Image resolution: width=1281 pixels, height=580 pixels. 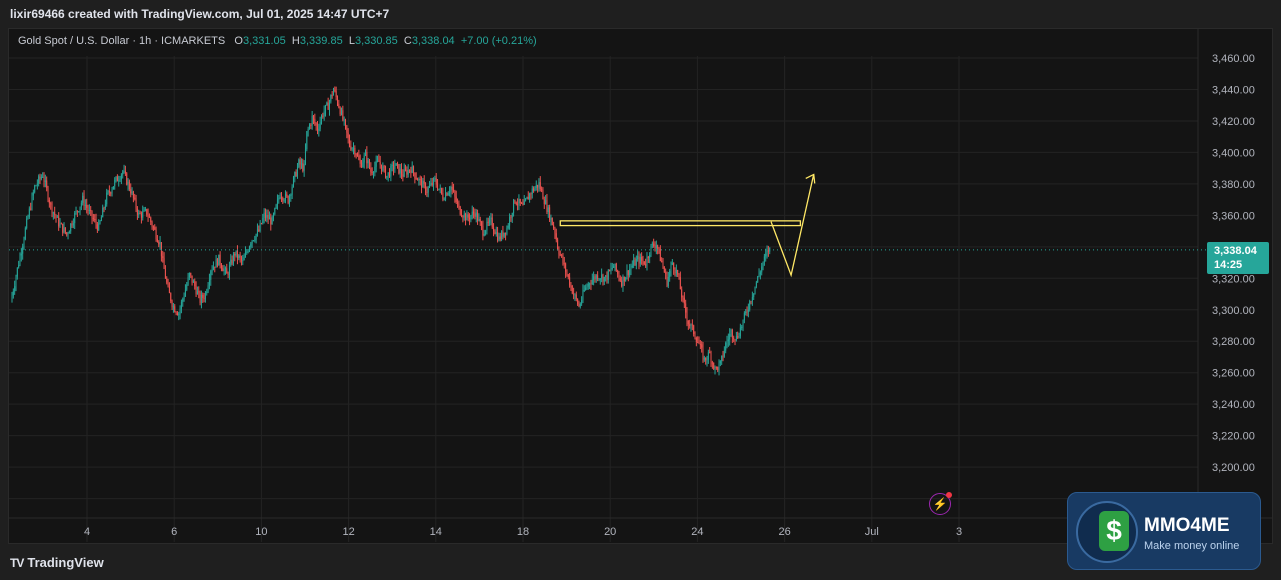 I want to click on symbol-label: Gold Spot / U.S. Dollar · 1h · ICMARKETS, so click(x=122, y=41).